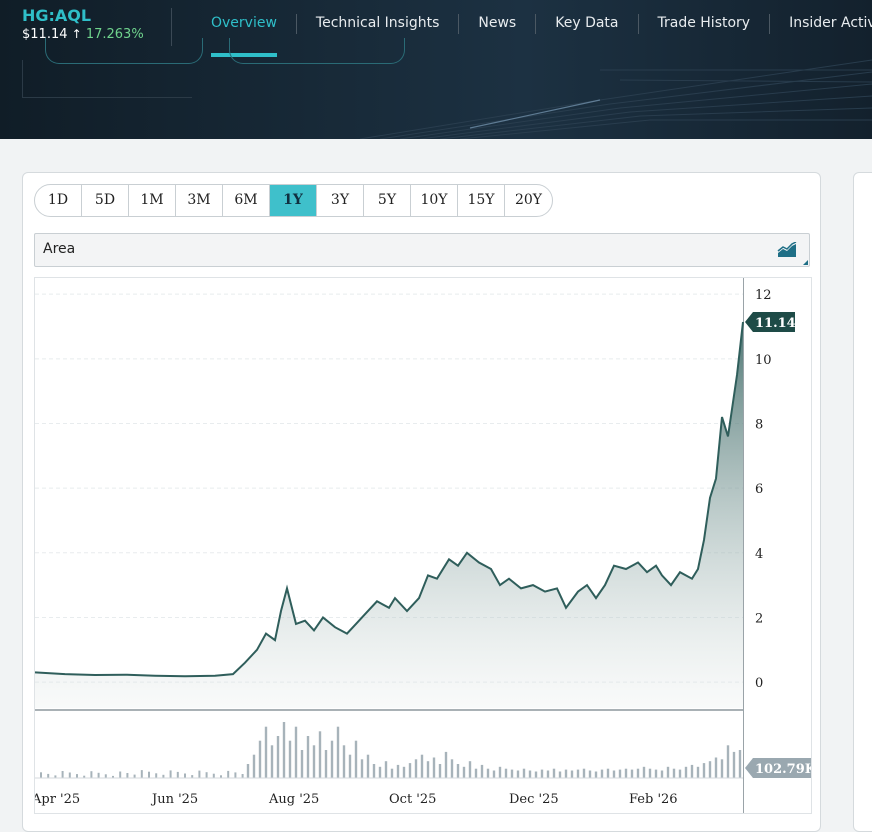 The image size is (872, 832). I want to click on y-tick-label: 8, so click(759, 424).